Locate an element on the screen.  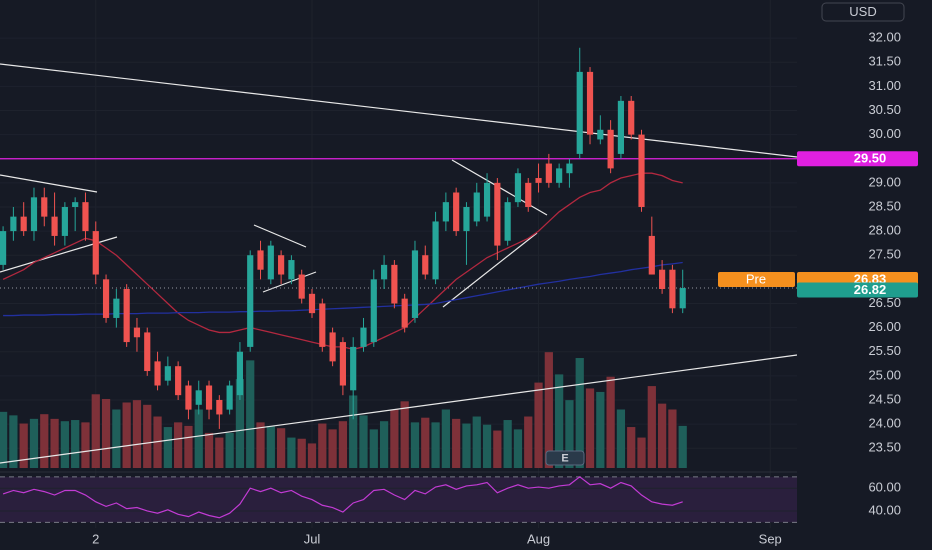
grid is located at coordinates (398, 499).